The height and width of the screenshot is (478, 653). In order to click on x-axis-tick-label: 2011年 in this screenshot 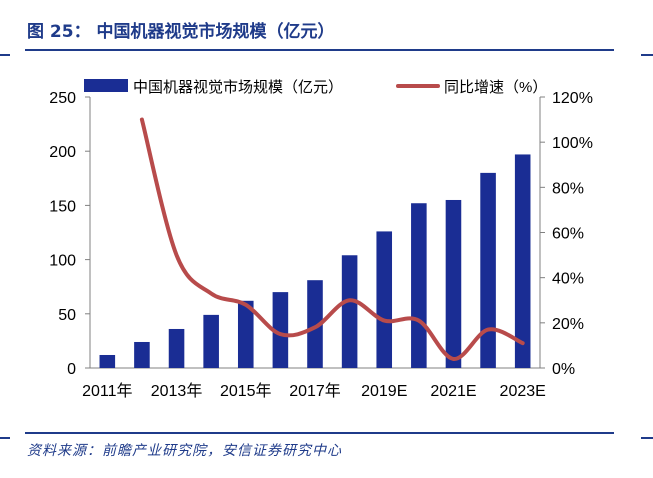, I will do `click(107, 391)`.